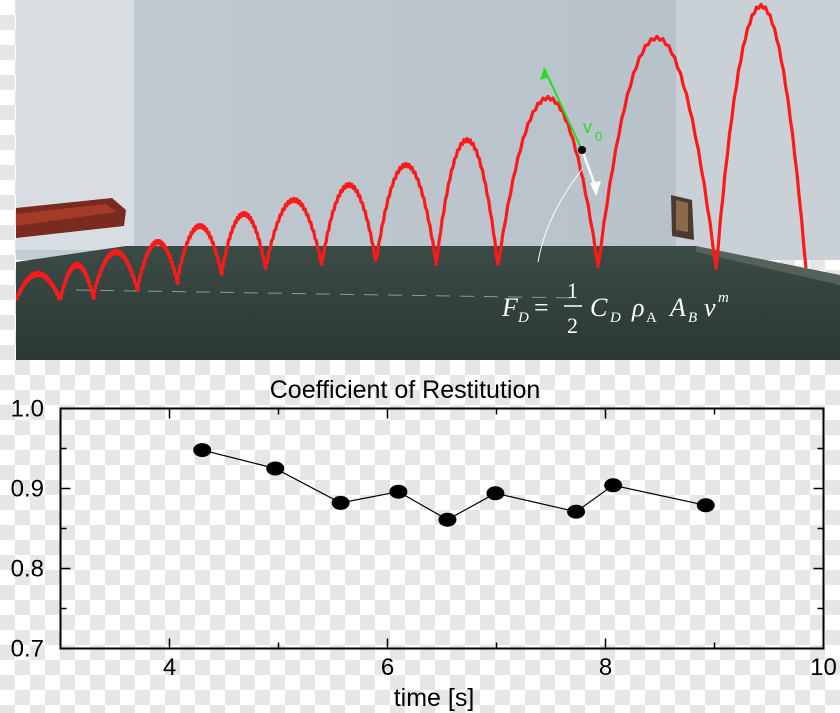 The width and height of the screenshot is (840, 713). Describe the element at coordinates (710, 307) in the screenshot. I see `svg-text: v` at that location.